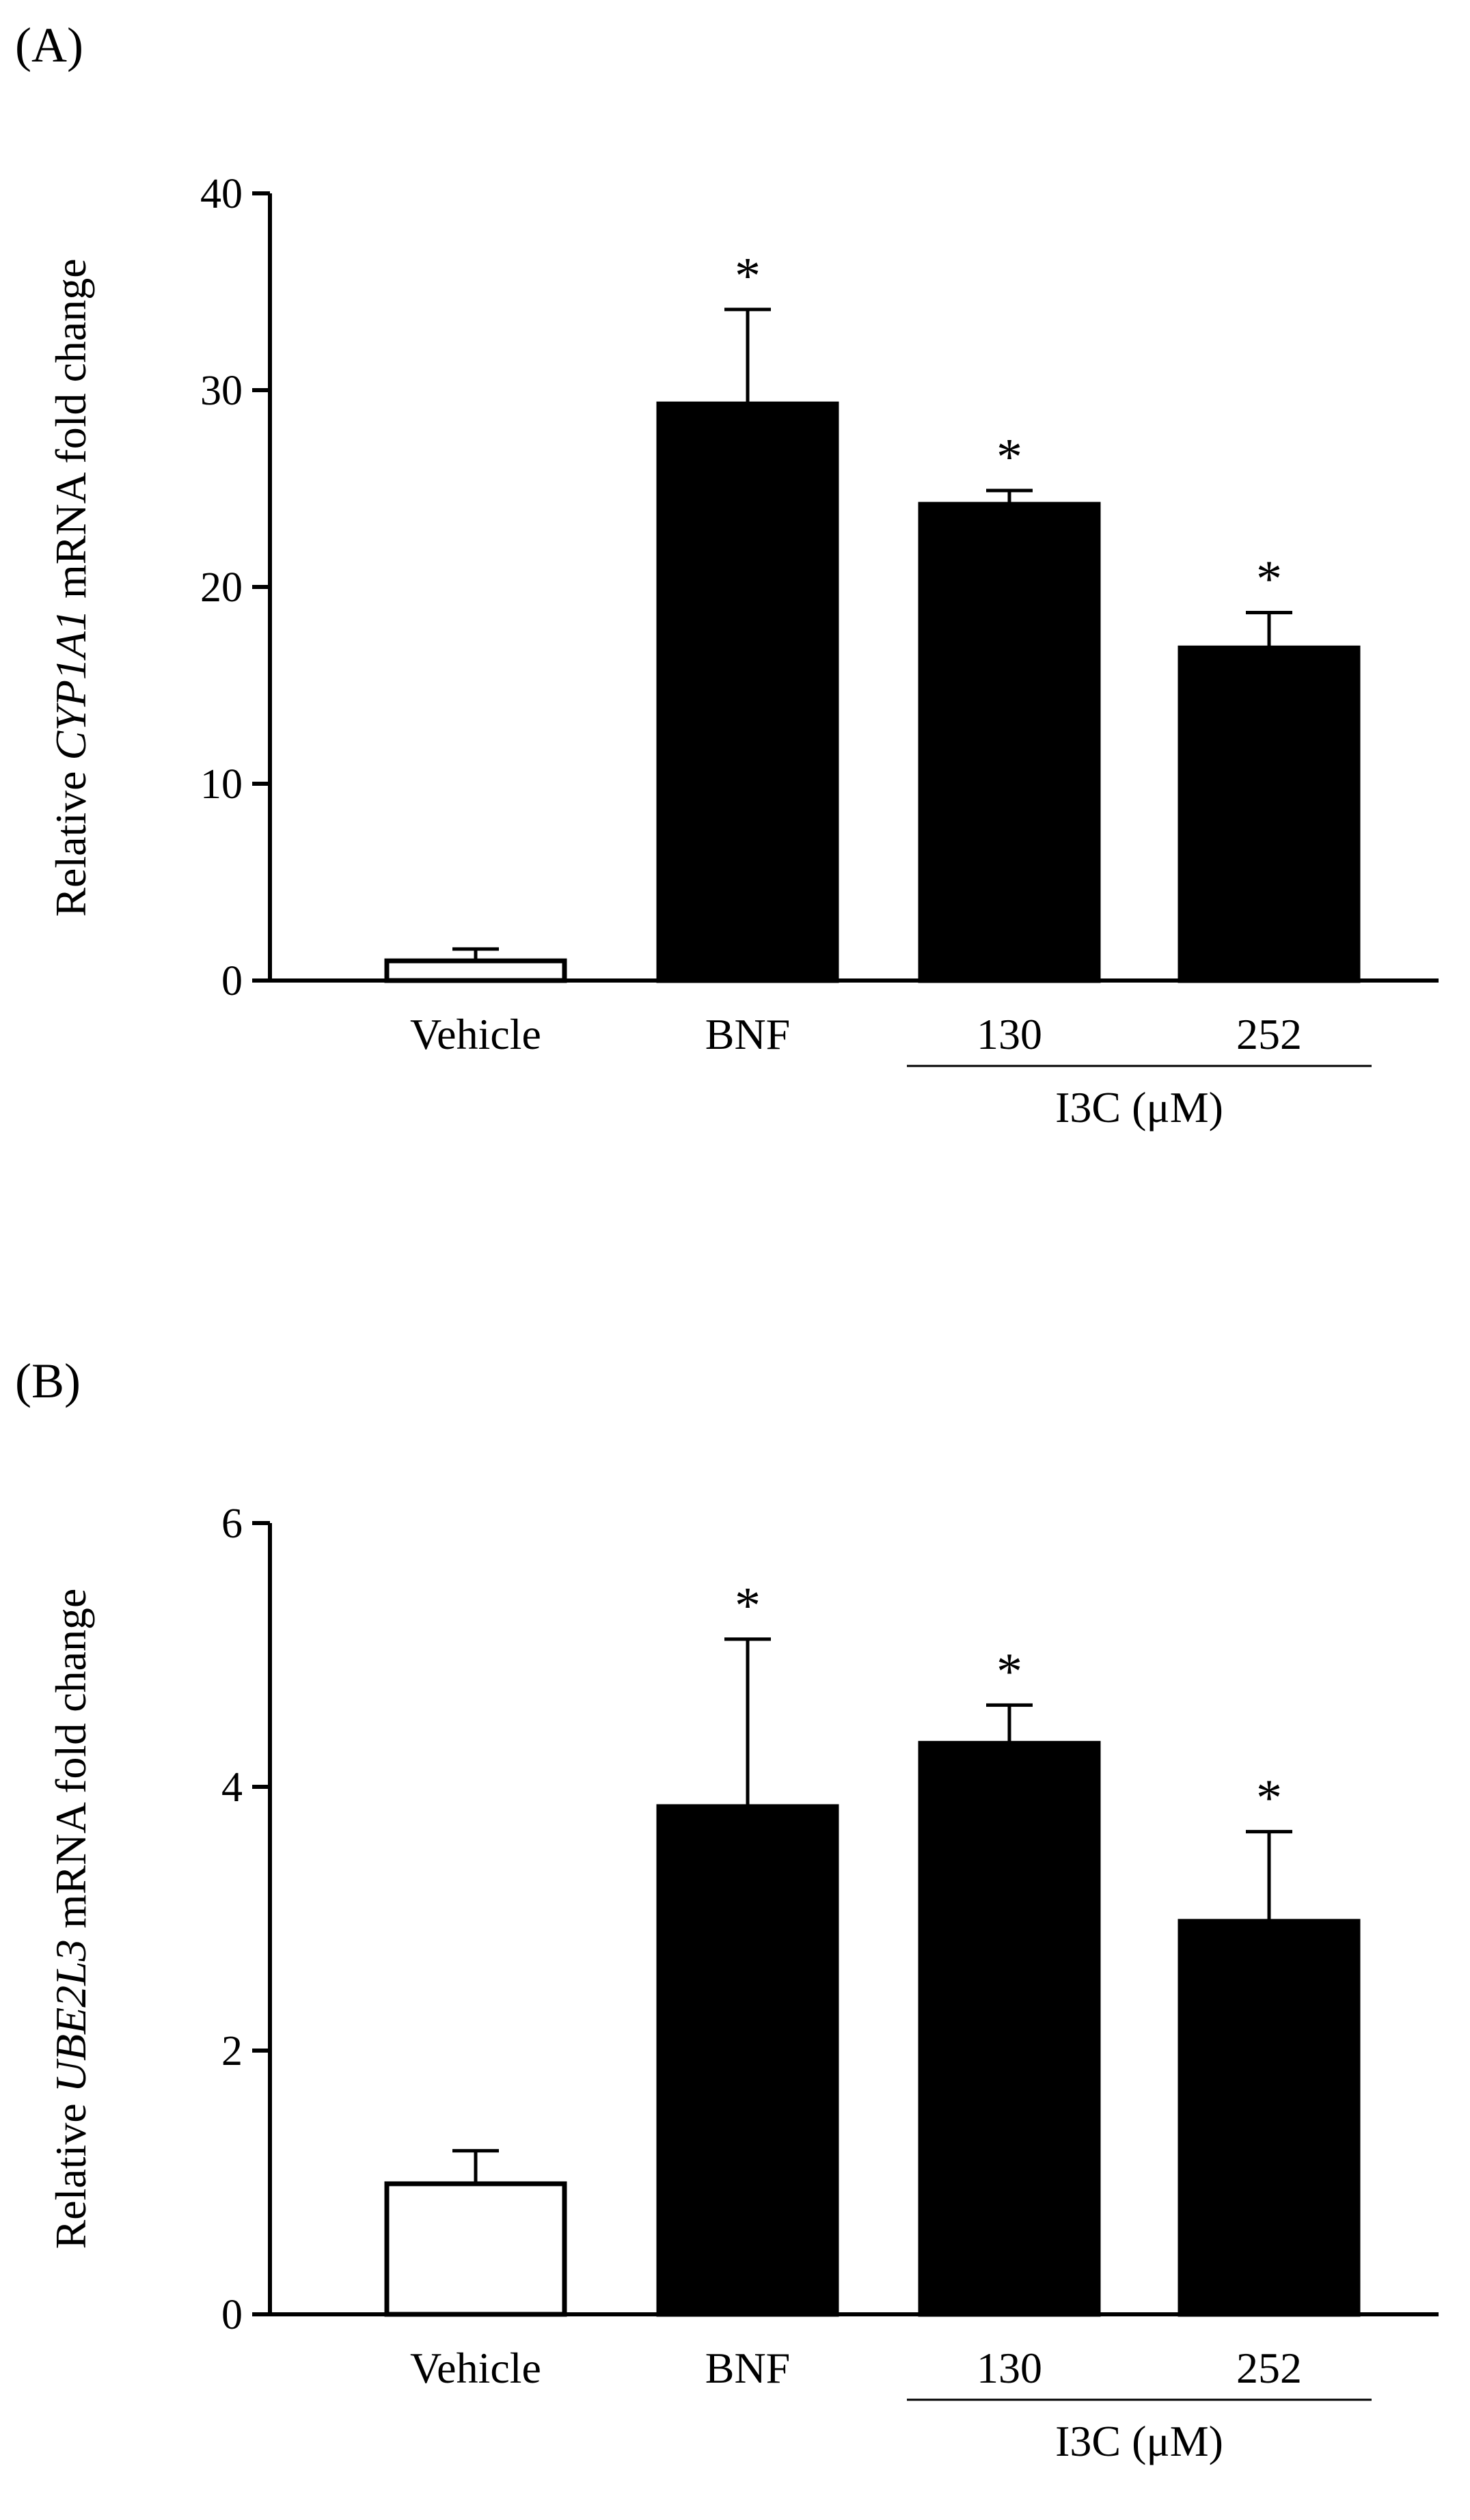 Image resolution: width=1470 pixels, height=2520 pixels. I want to click on y-tick-label: 6, so click(232, 1524).